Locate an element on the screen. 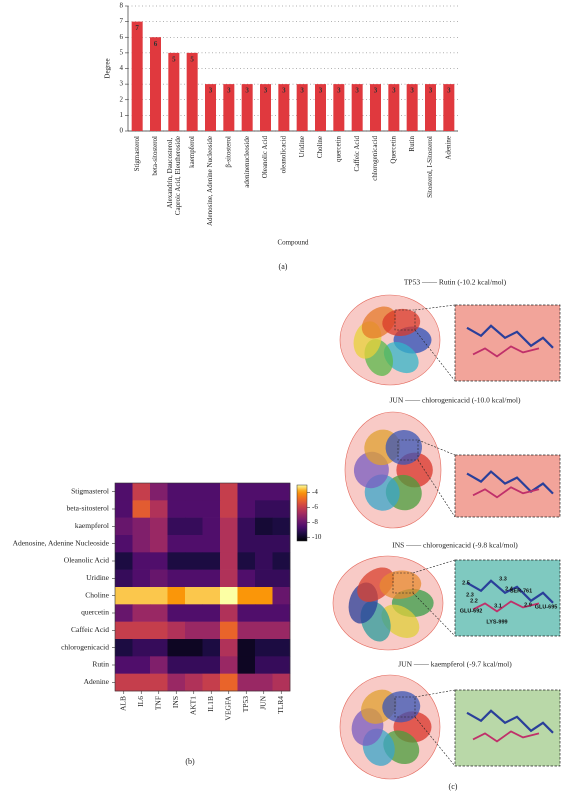  ligand is located at coordinates (506, 351).